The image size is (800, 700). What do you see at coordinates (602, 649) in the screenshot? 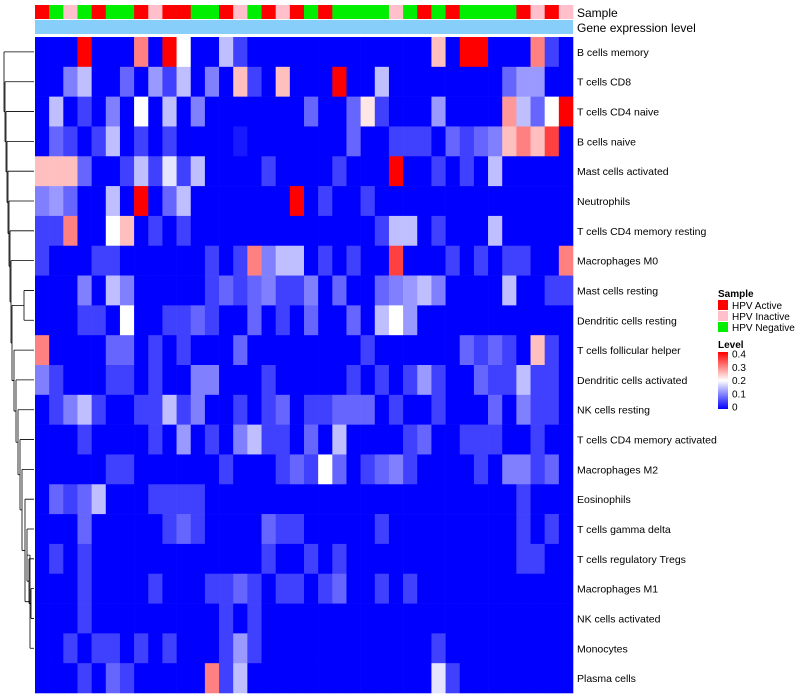
I see `row-label: Monocytes` at bounding box center [602, 649].